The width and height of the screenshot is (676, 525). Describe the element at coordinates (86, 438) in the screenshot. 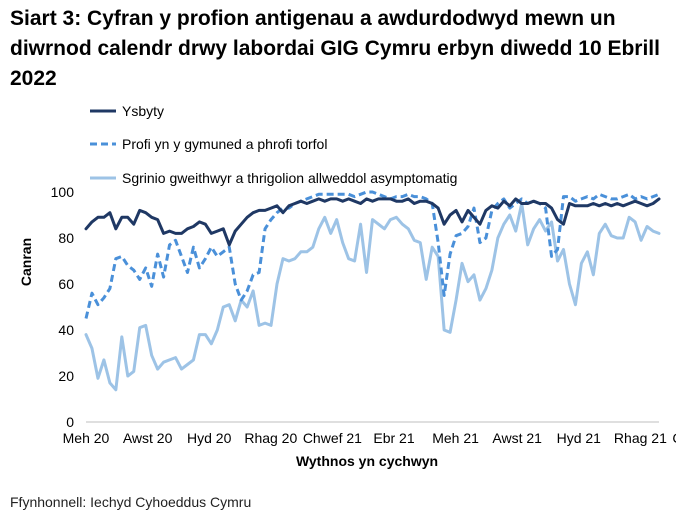

I see `x-tick-label: Meh 20` at that location.